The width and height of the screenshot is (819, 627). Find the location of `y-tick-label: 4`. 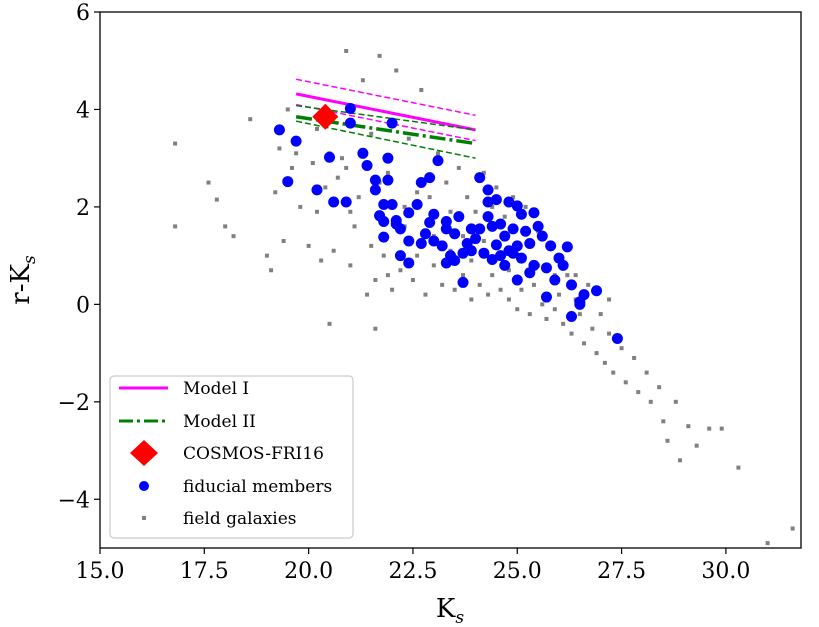

y-tick-label: 4 is located at coordinates (83, 110).